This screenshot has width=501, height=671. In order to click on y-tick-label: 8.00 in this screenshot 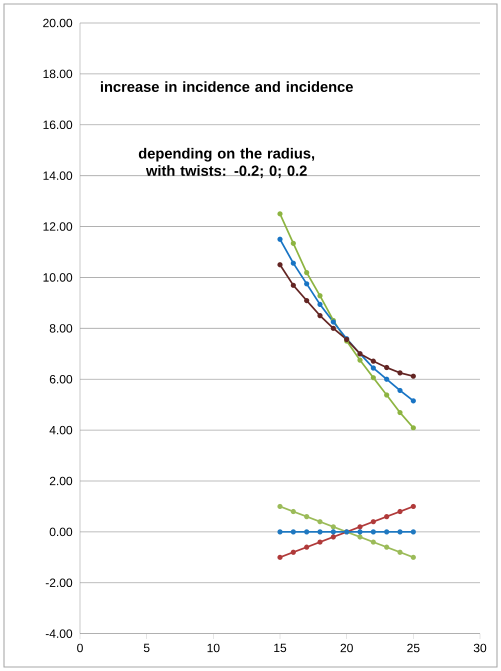, I will do `click(61, 328)`.